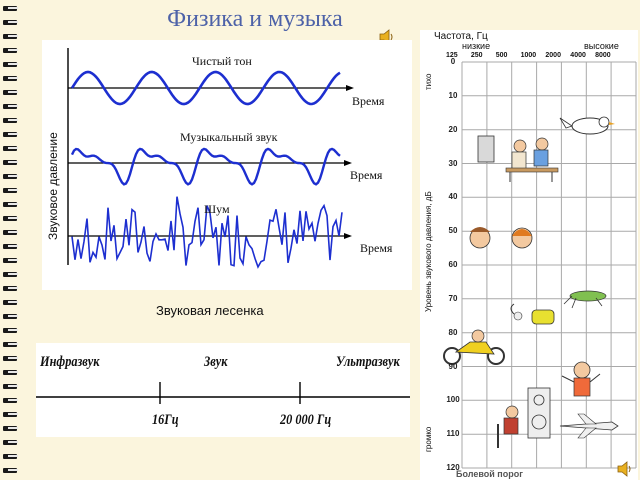 The width and height of the screenshot is (640, 480). I want to click on pure-tone-axis-label: Время, so click(368, 101).